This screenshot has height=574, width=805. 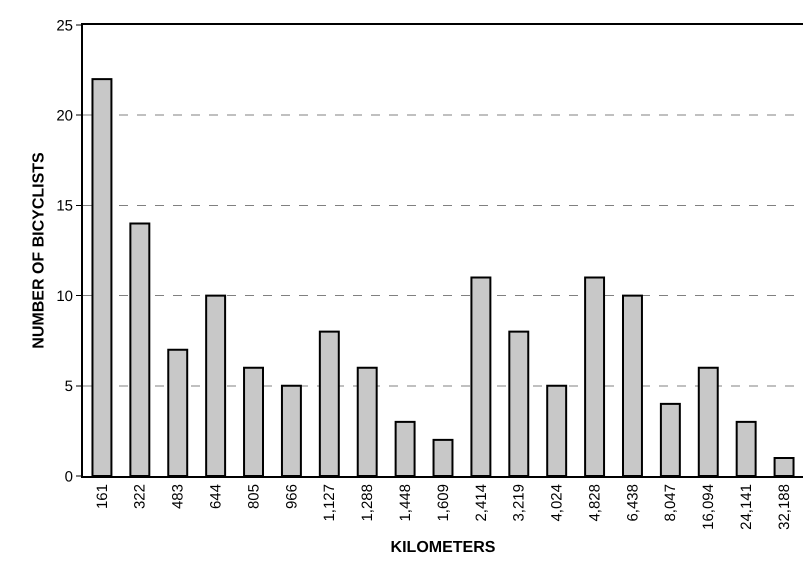 I want to click on y-tick-label: 20, so click(x=64, y=115).